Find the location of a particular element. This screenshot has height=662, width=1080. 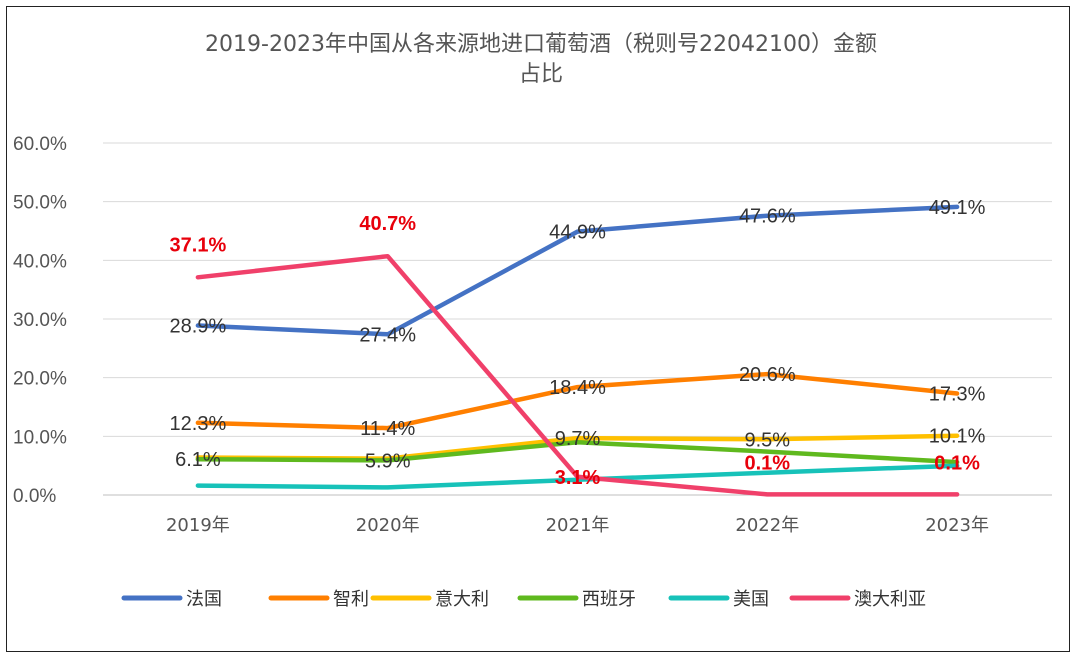

data-label: 47.6% is located at coordinates (767, 217).